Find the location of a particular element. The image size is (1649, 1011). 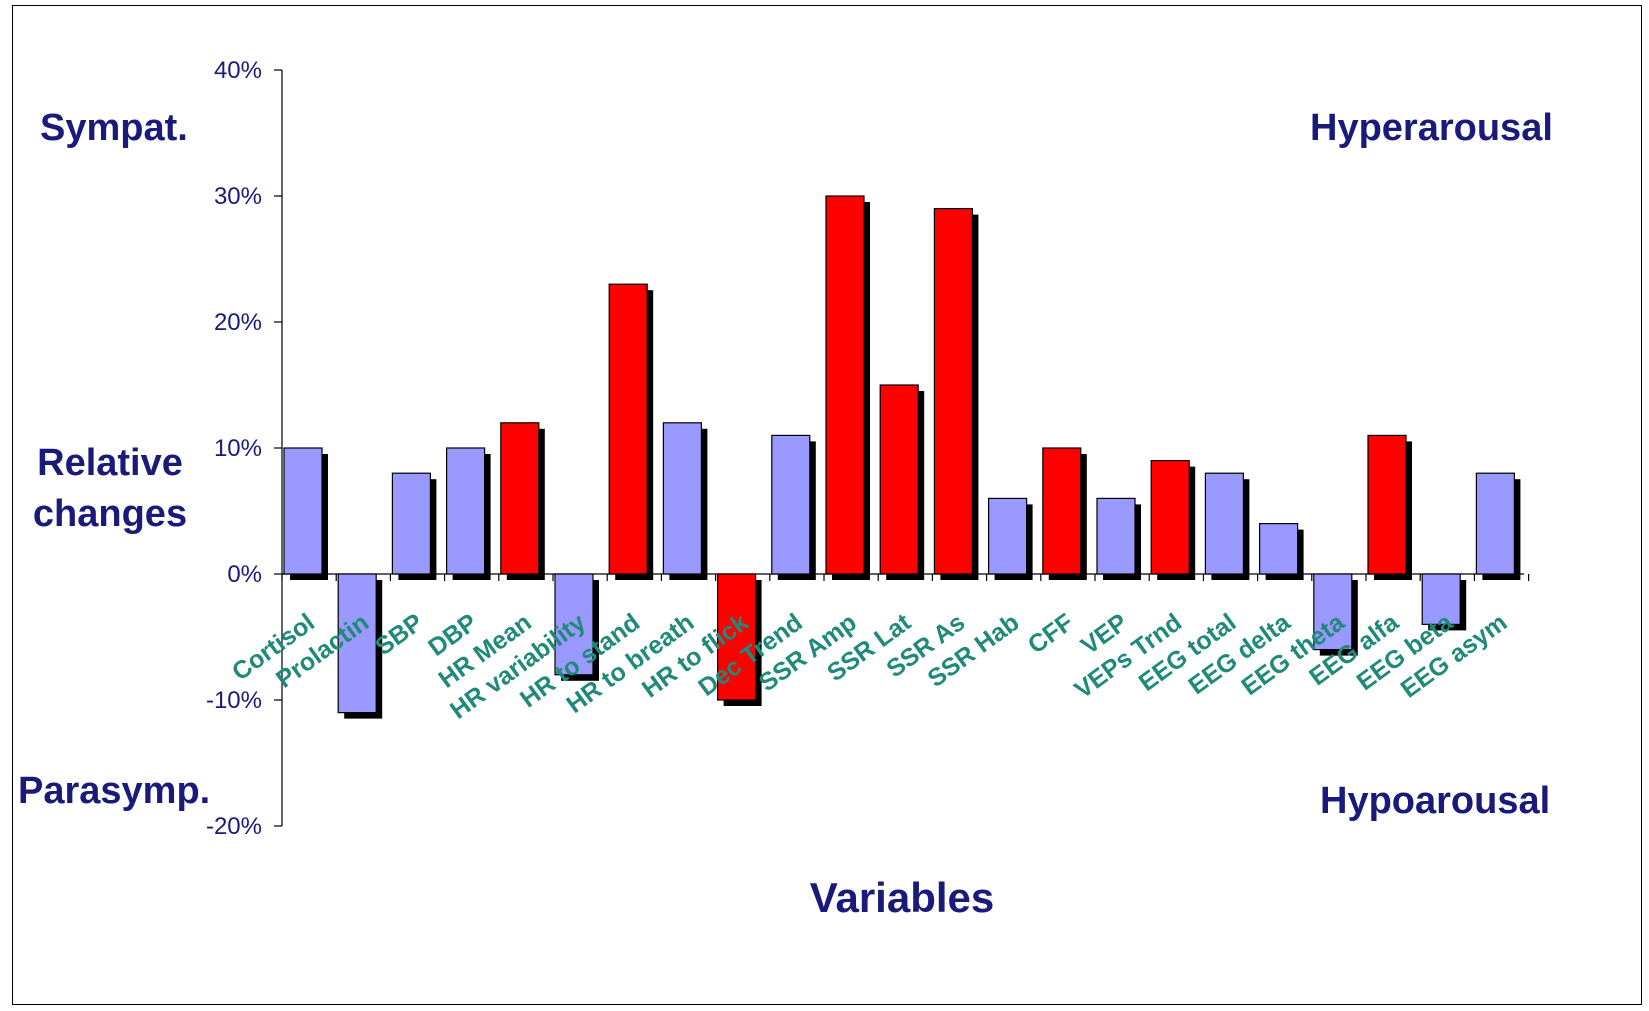

y-tick-label: -10% is located at coordinates (234, 700).